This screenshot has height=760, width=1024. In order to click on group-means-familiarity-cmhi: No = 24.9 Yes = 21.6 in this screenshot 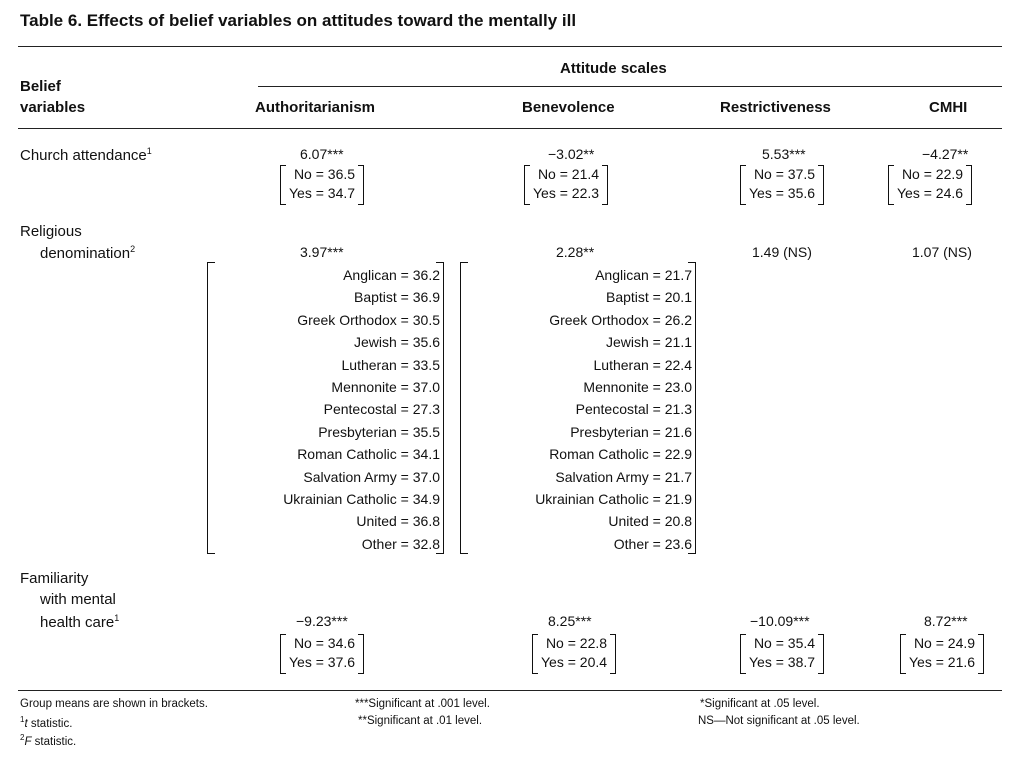, I will do `click(942, 654)`.